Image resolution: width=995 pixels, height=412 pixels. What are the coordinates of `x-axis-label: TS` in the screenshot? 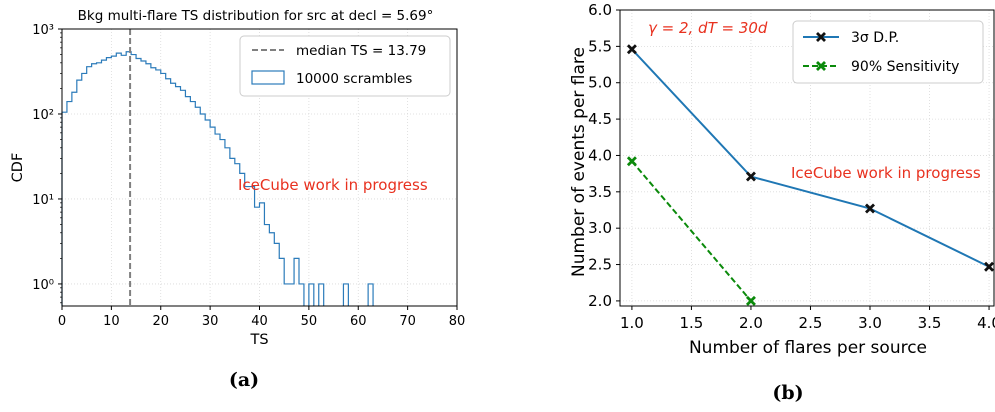 It's located at (258, 340).